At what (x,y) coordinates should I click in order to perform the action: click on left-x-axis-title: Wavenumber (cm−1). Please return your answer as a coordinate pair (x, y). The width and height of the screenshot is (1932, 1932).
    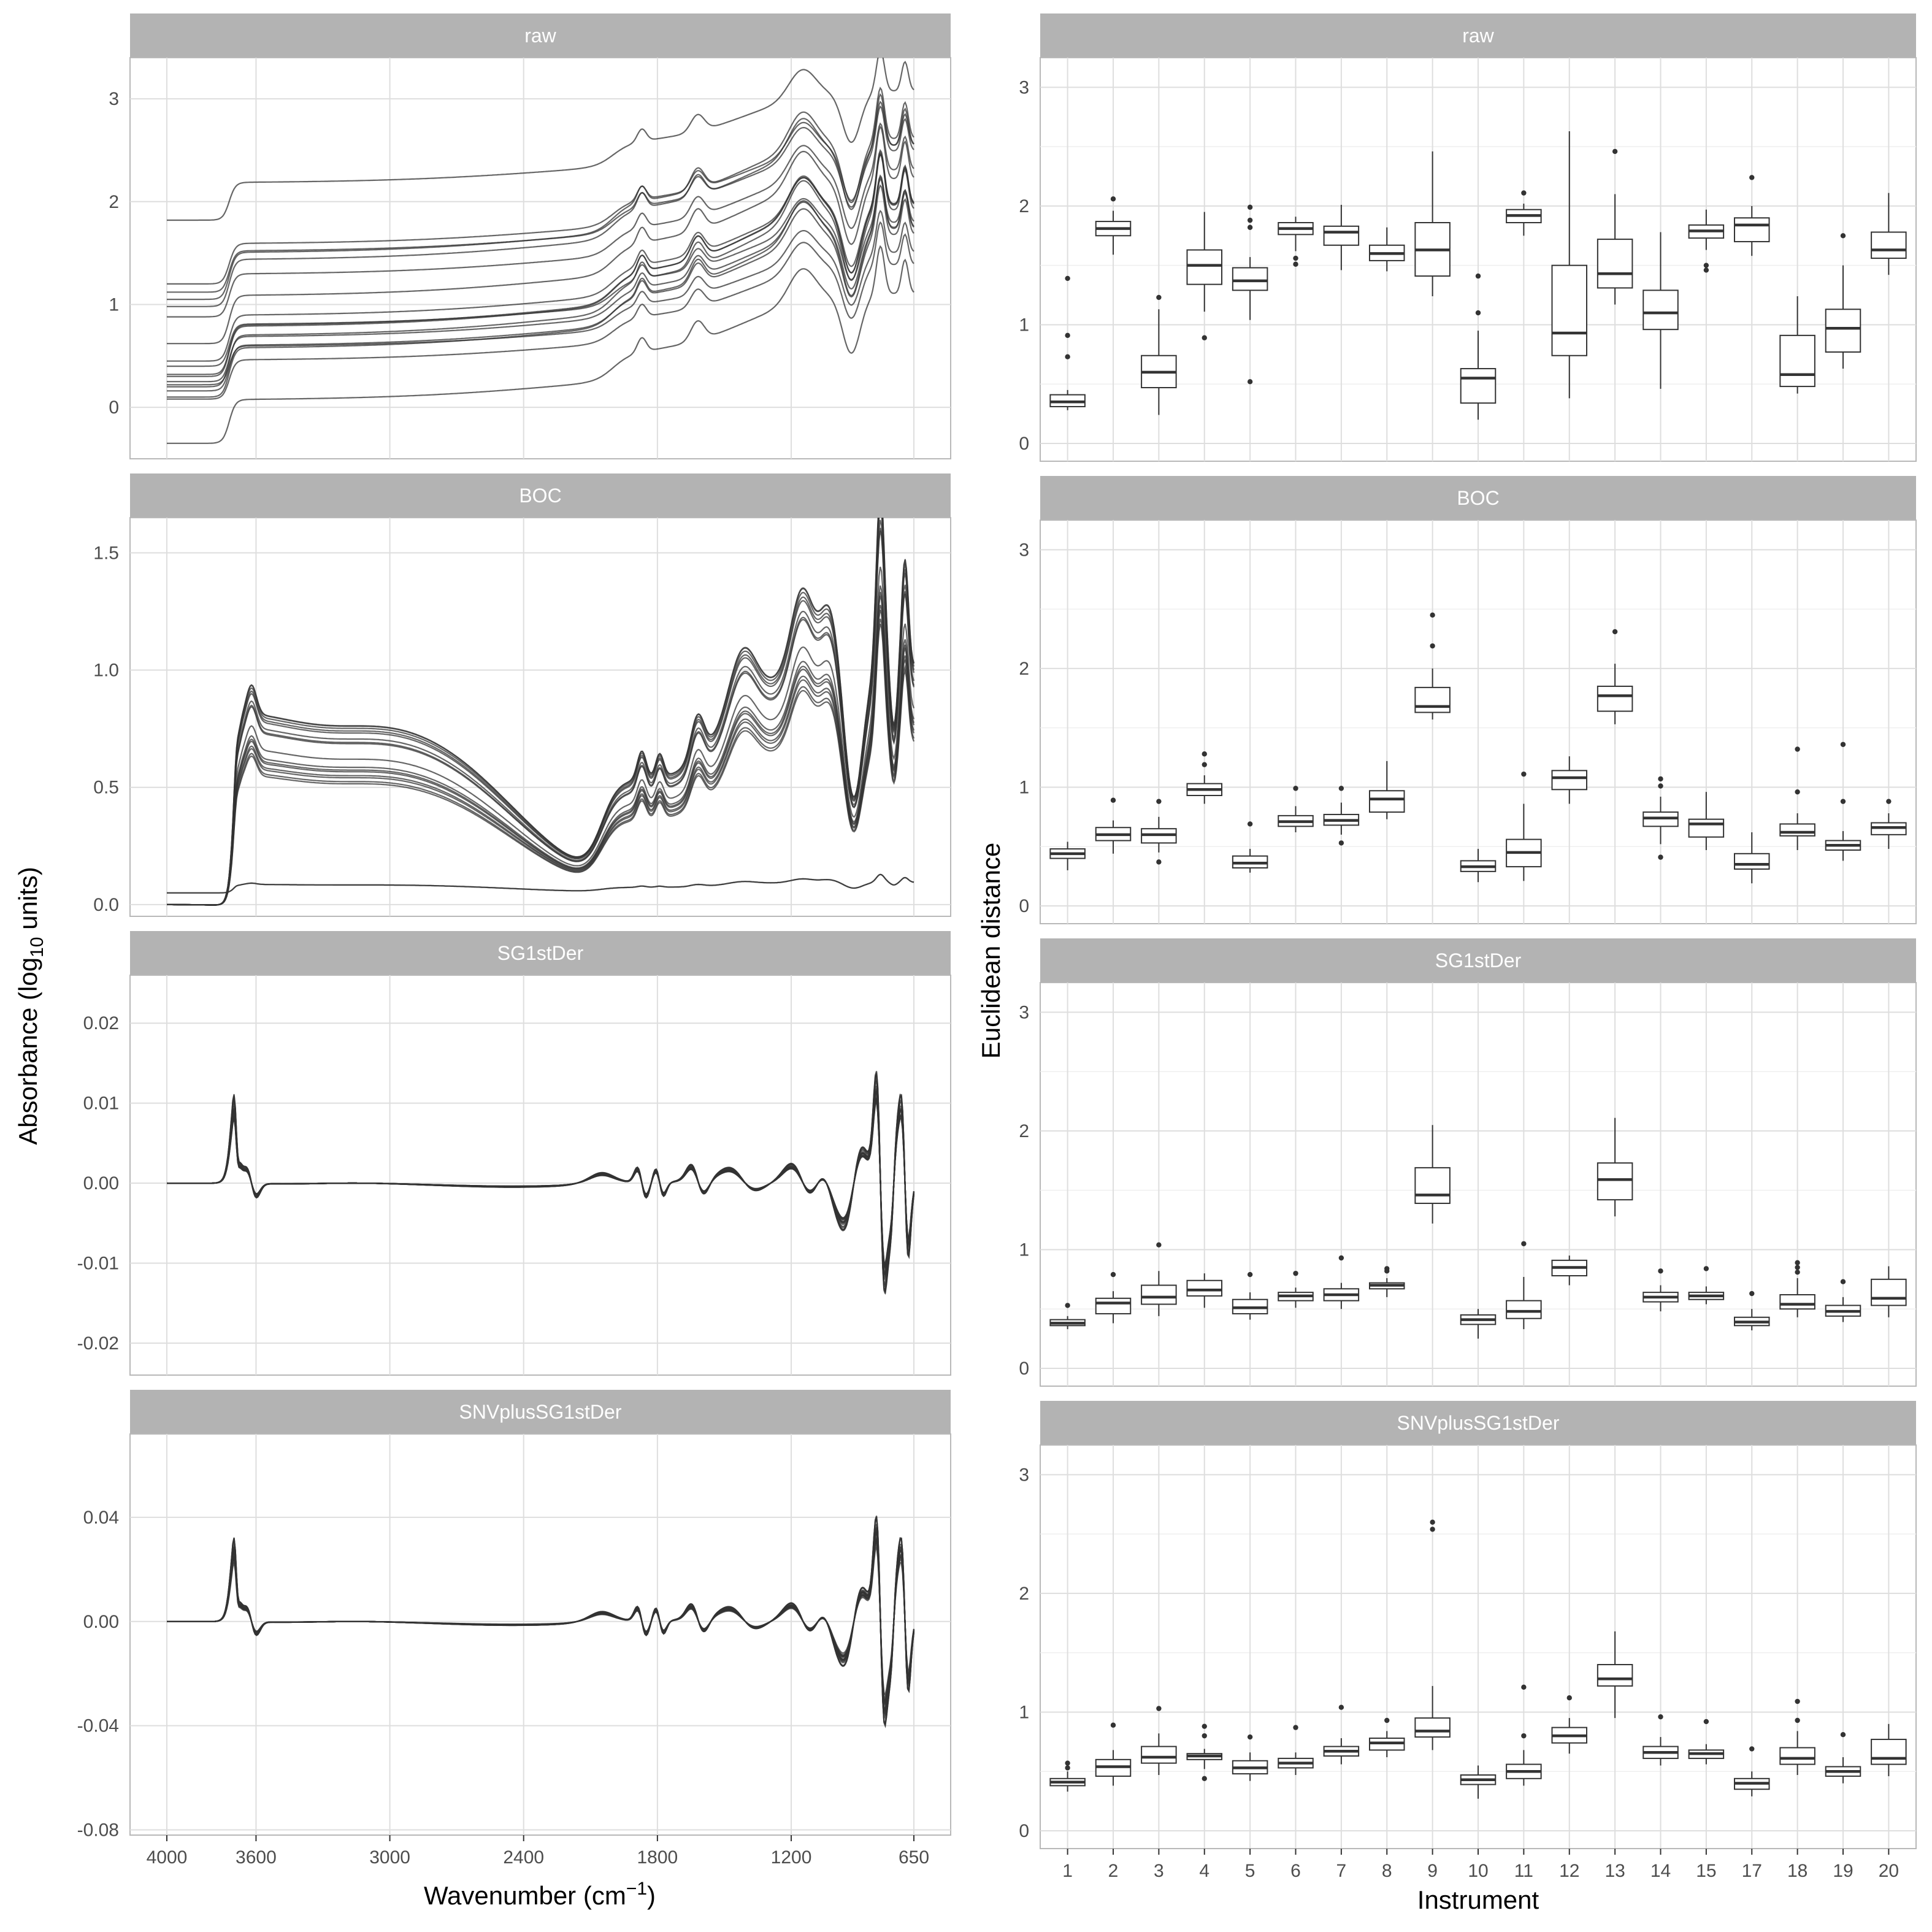
    Looking at the image, I should click on (540, 1894).